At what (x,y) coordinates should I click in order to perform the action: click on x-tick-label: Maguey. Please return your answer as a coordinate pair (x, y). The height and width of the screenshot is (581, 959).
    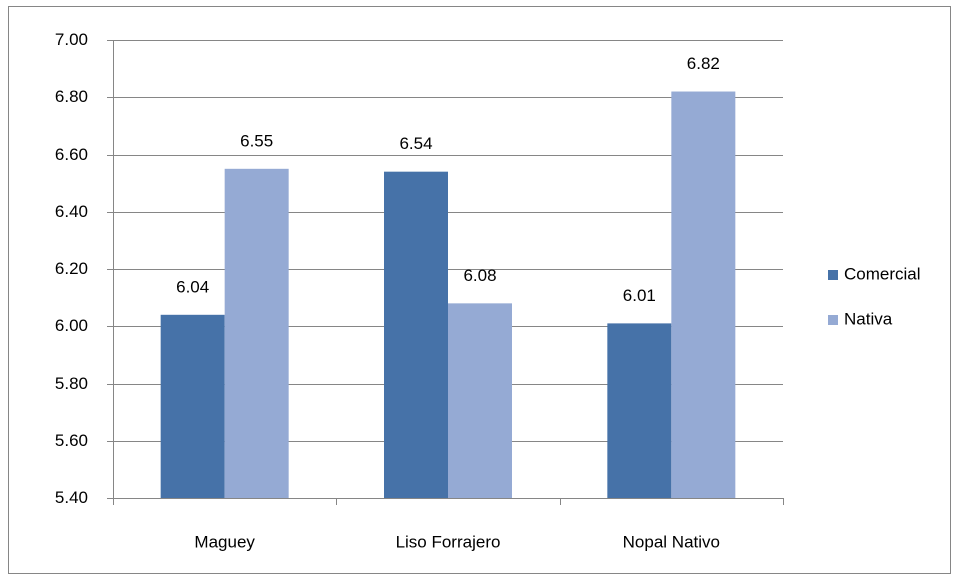
    Looking at the image, I should click on (224, 541).